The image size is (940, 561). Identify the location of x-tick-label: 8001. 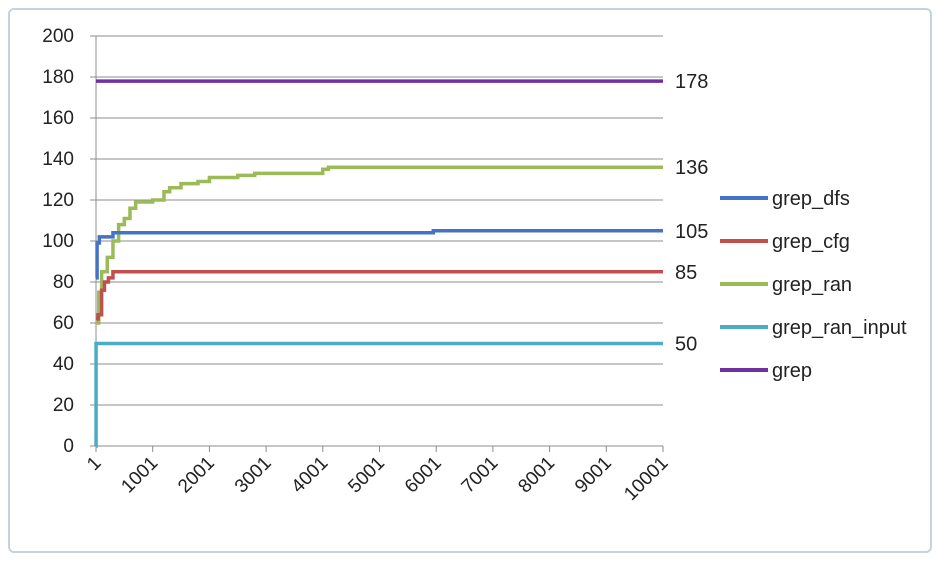
(536, 475).